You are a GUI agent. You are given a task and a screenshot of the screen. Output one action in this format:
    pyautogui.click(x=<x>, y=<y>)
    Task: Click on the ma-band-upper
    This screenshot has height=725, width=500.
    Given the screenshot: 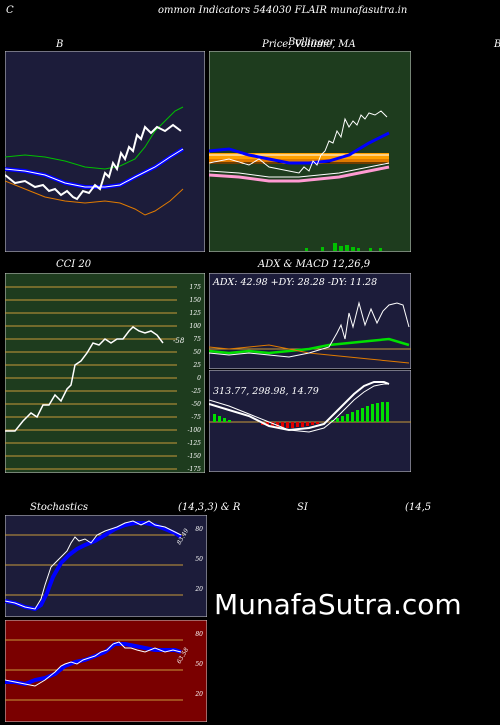 What is the action you would take?
    pyautogui.click(x=299, y=156)
    